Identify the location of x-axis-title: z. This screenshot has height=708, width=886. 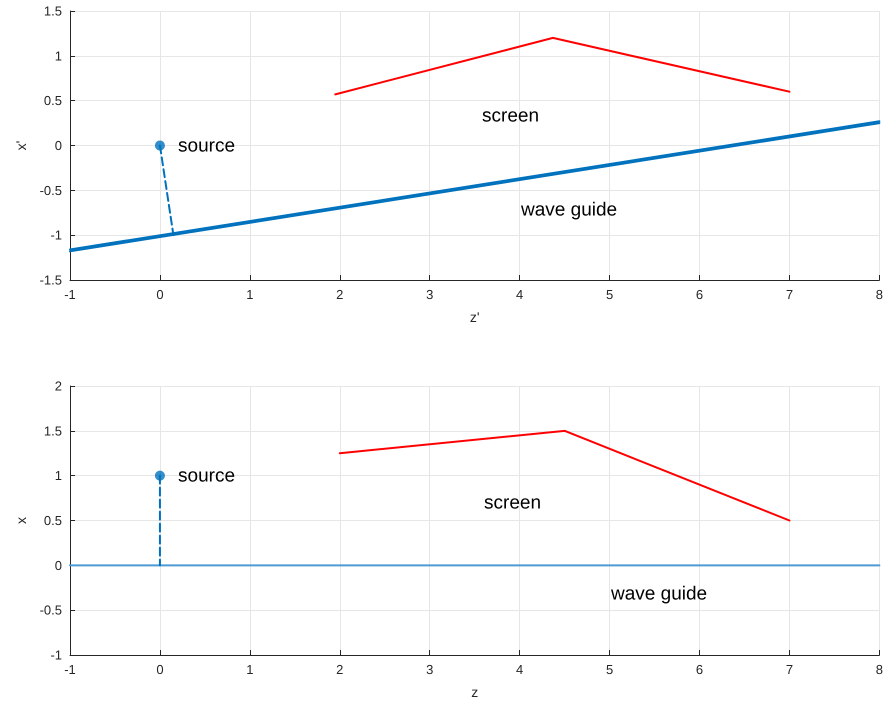
(474, 692).